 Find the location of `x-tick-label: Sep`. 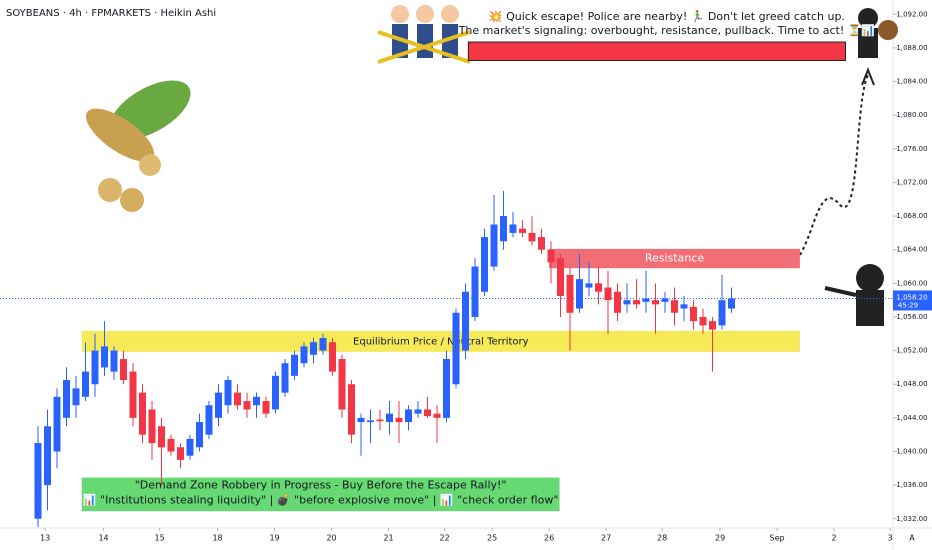

x-tick-label: Sep is located at coordinates (777, 538).